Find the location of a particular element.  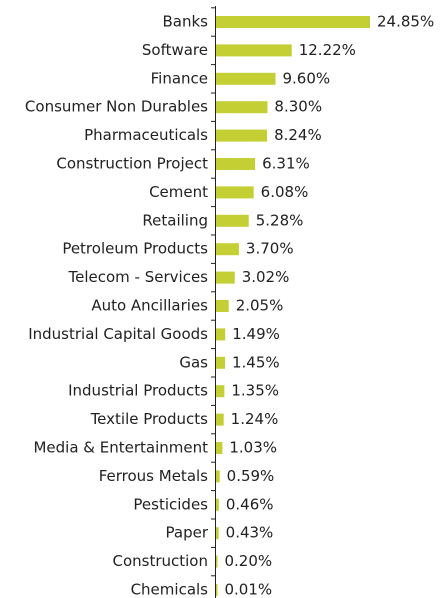

category-label: Software is located at coordinates (175, 50).